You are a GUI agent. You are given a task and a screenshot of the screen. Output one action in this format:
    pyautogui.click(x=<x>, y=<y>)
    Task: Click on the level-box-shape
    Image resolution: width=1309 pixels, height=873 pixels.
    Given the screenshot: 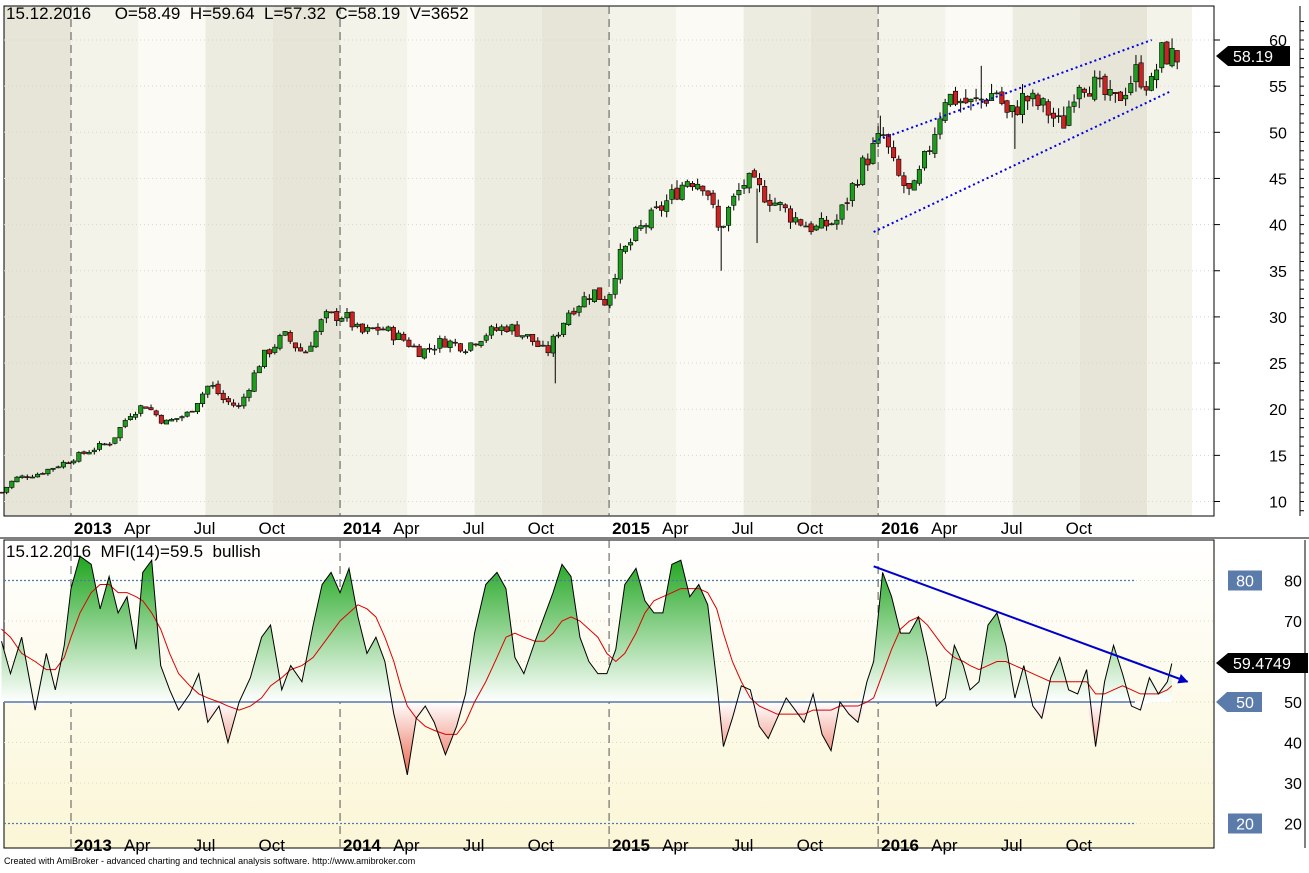 What is the action you would take?
    pyautogui.click(x=1245, y=823)
    